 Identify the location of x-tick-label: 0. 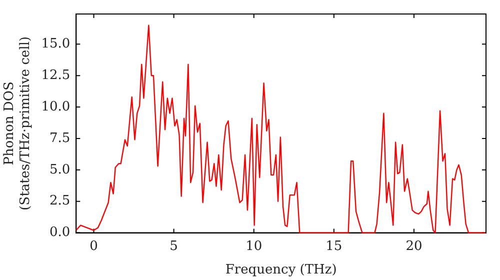
(94, 246).